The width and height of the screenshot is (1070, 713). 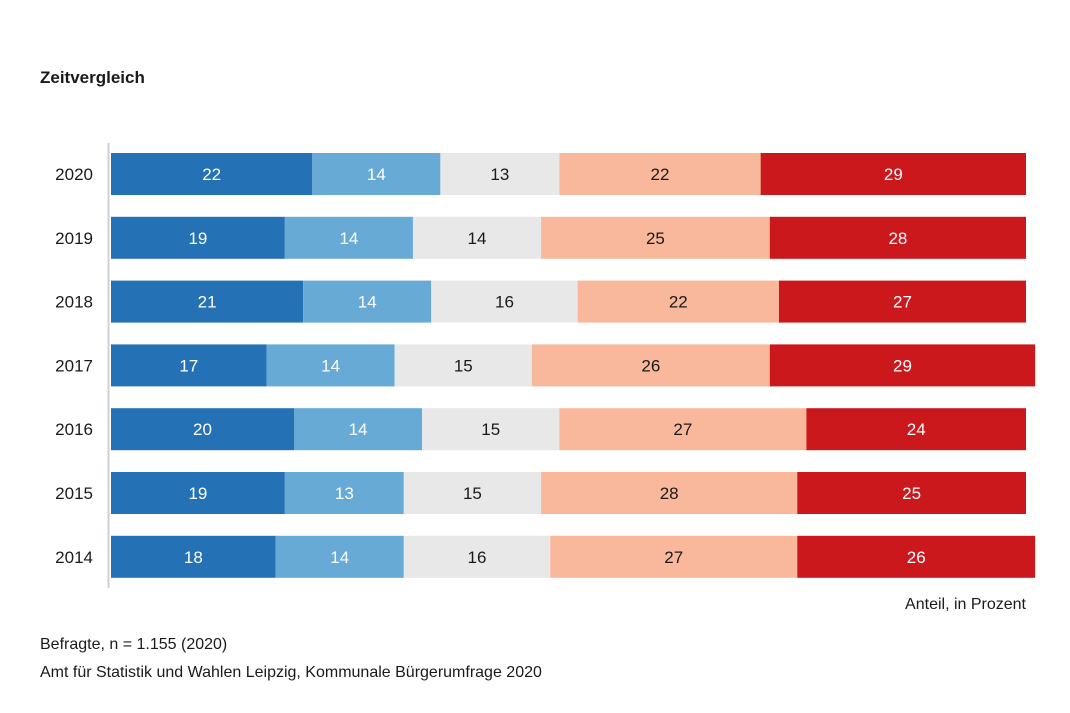 What do you see at coordinates (74, 238) in the screenshot?
I see `y-tick-label: 2019` at bounding box center [74, 238].